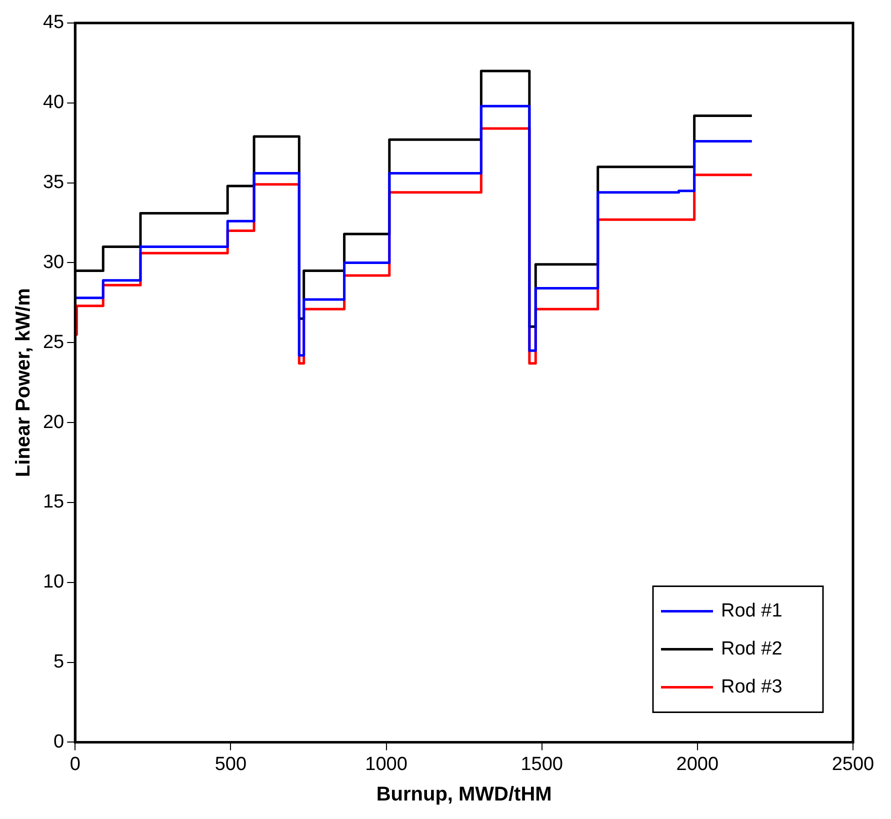 Image resolution: width=891 pixels, height=819 pixels. Describe the element at coordinates (53, 183) in the screenshot. I see `y-tick-label: 35` at that location.